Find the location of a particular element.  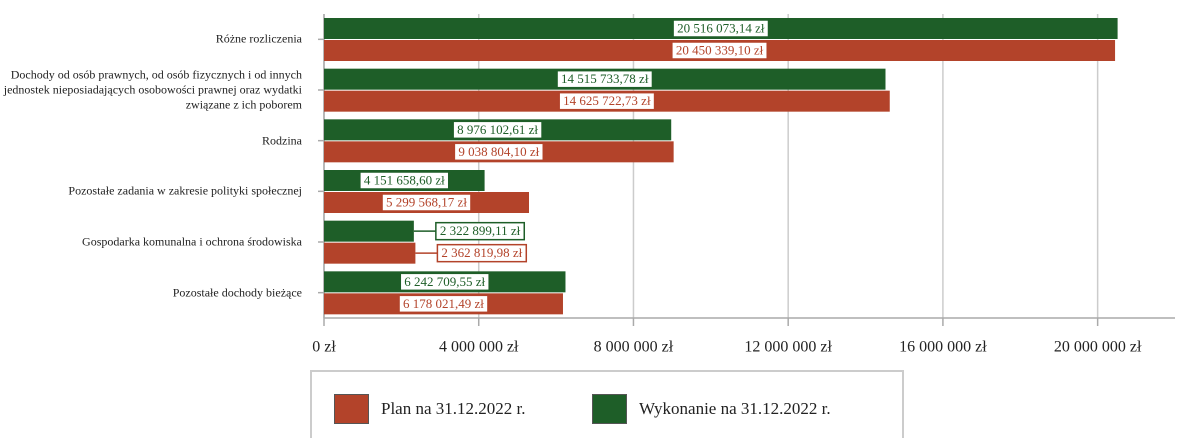

data-label: 6 242 709,55 zł is located at coordinates (444, 282).